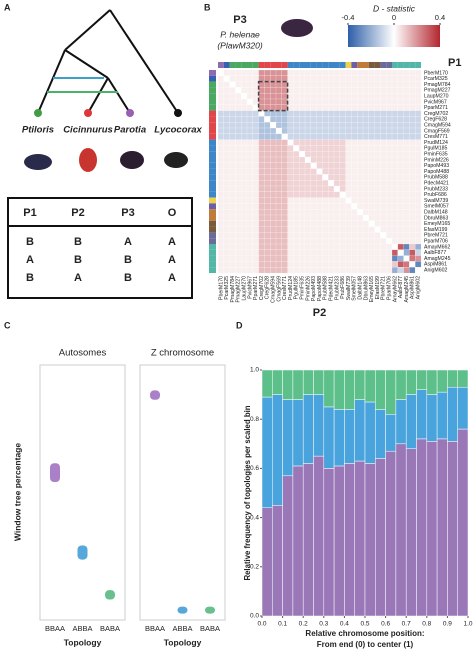 This screenshot has width=474, height=652. Describe the element at coordinates (210, 628) in the screenshot. I see `x-tick-label: BABA` at that location.